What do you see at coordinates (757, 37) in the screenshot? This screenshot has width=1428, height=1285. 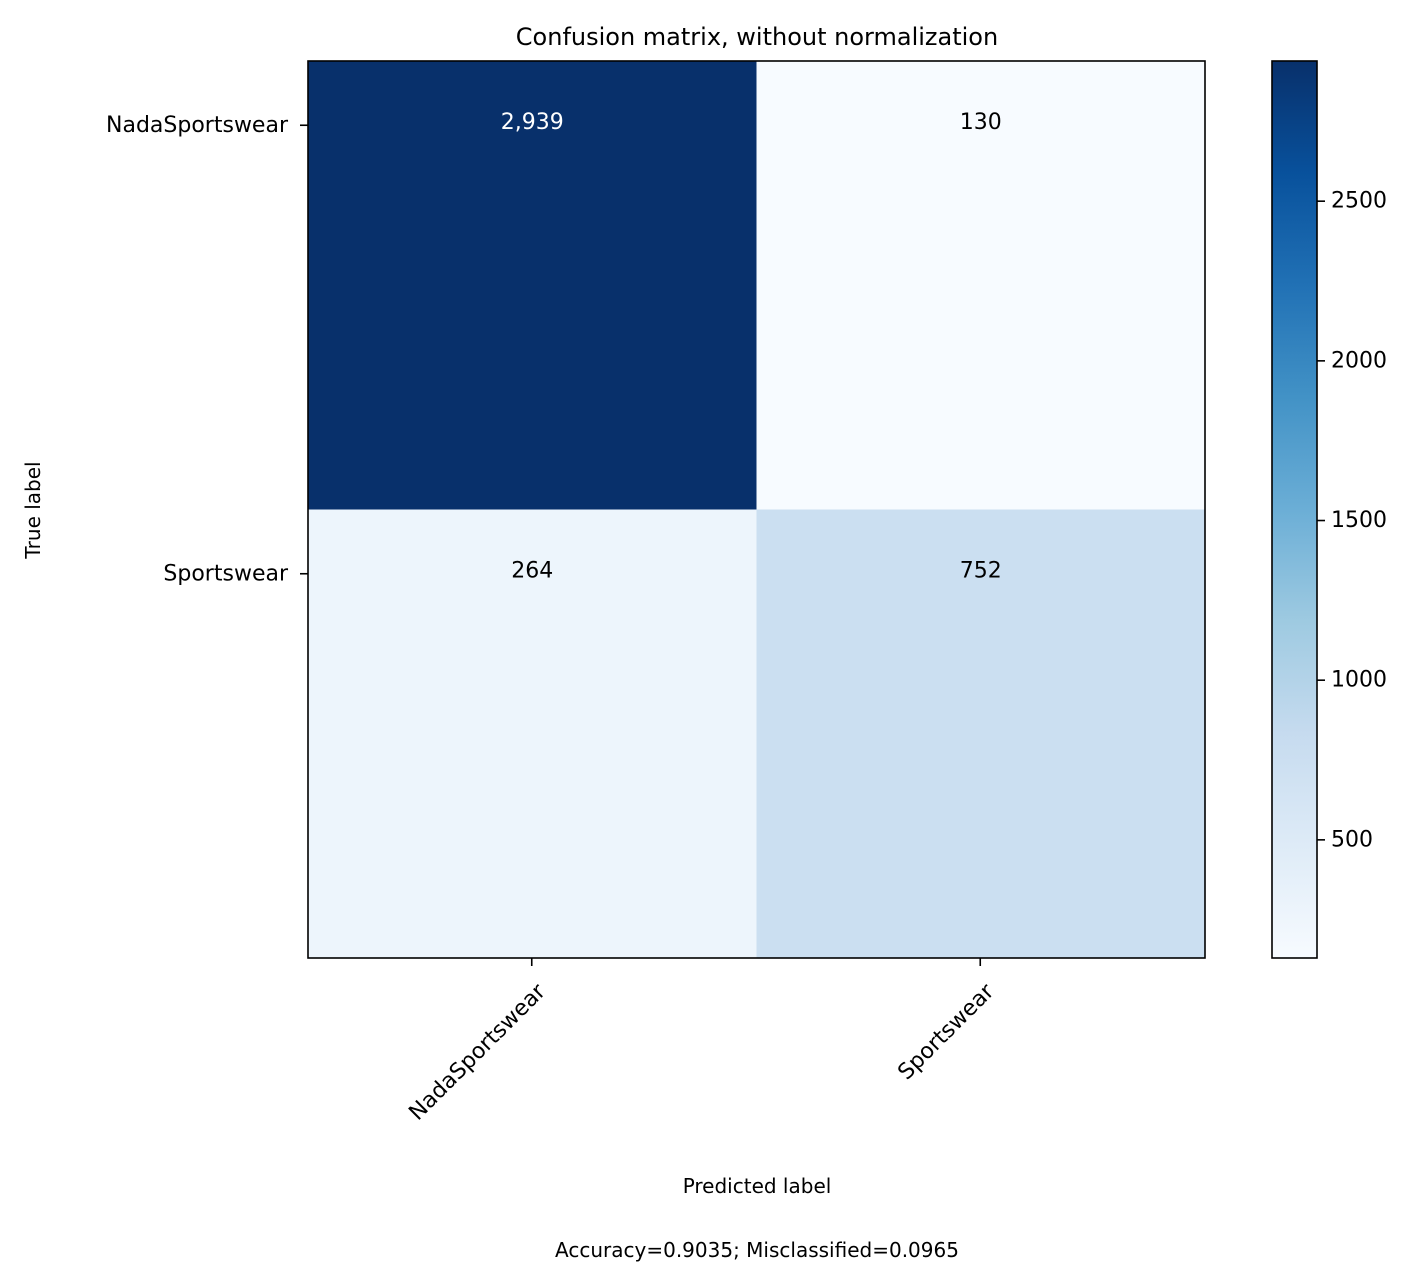 I see `chart-title: Confusion matrix, without normalization` at bounding box center [757, 37].